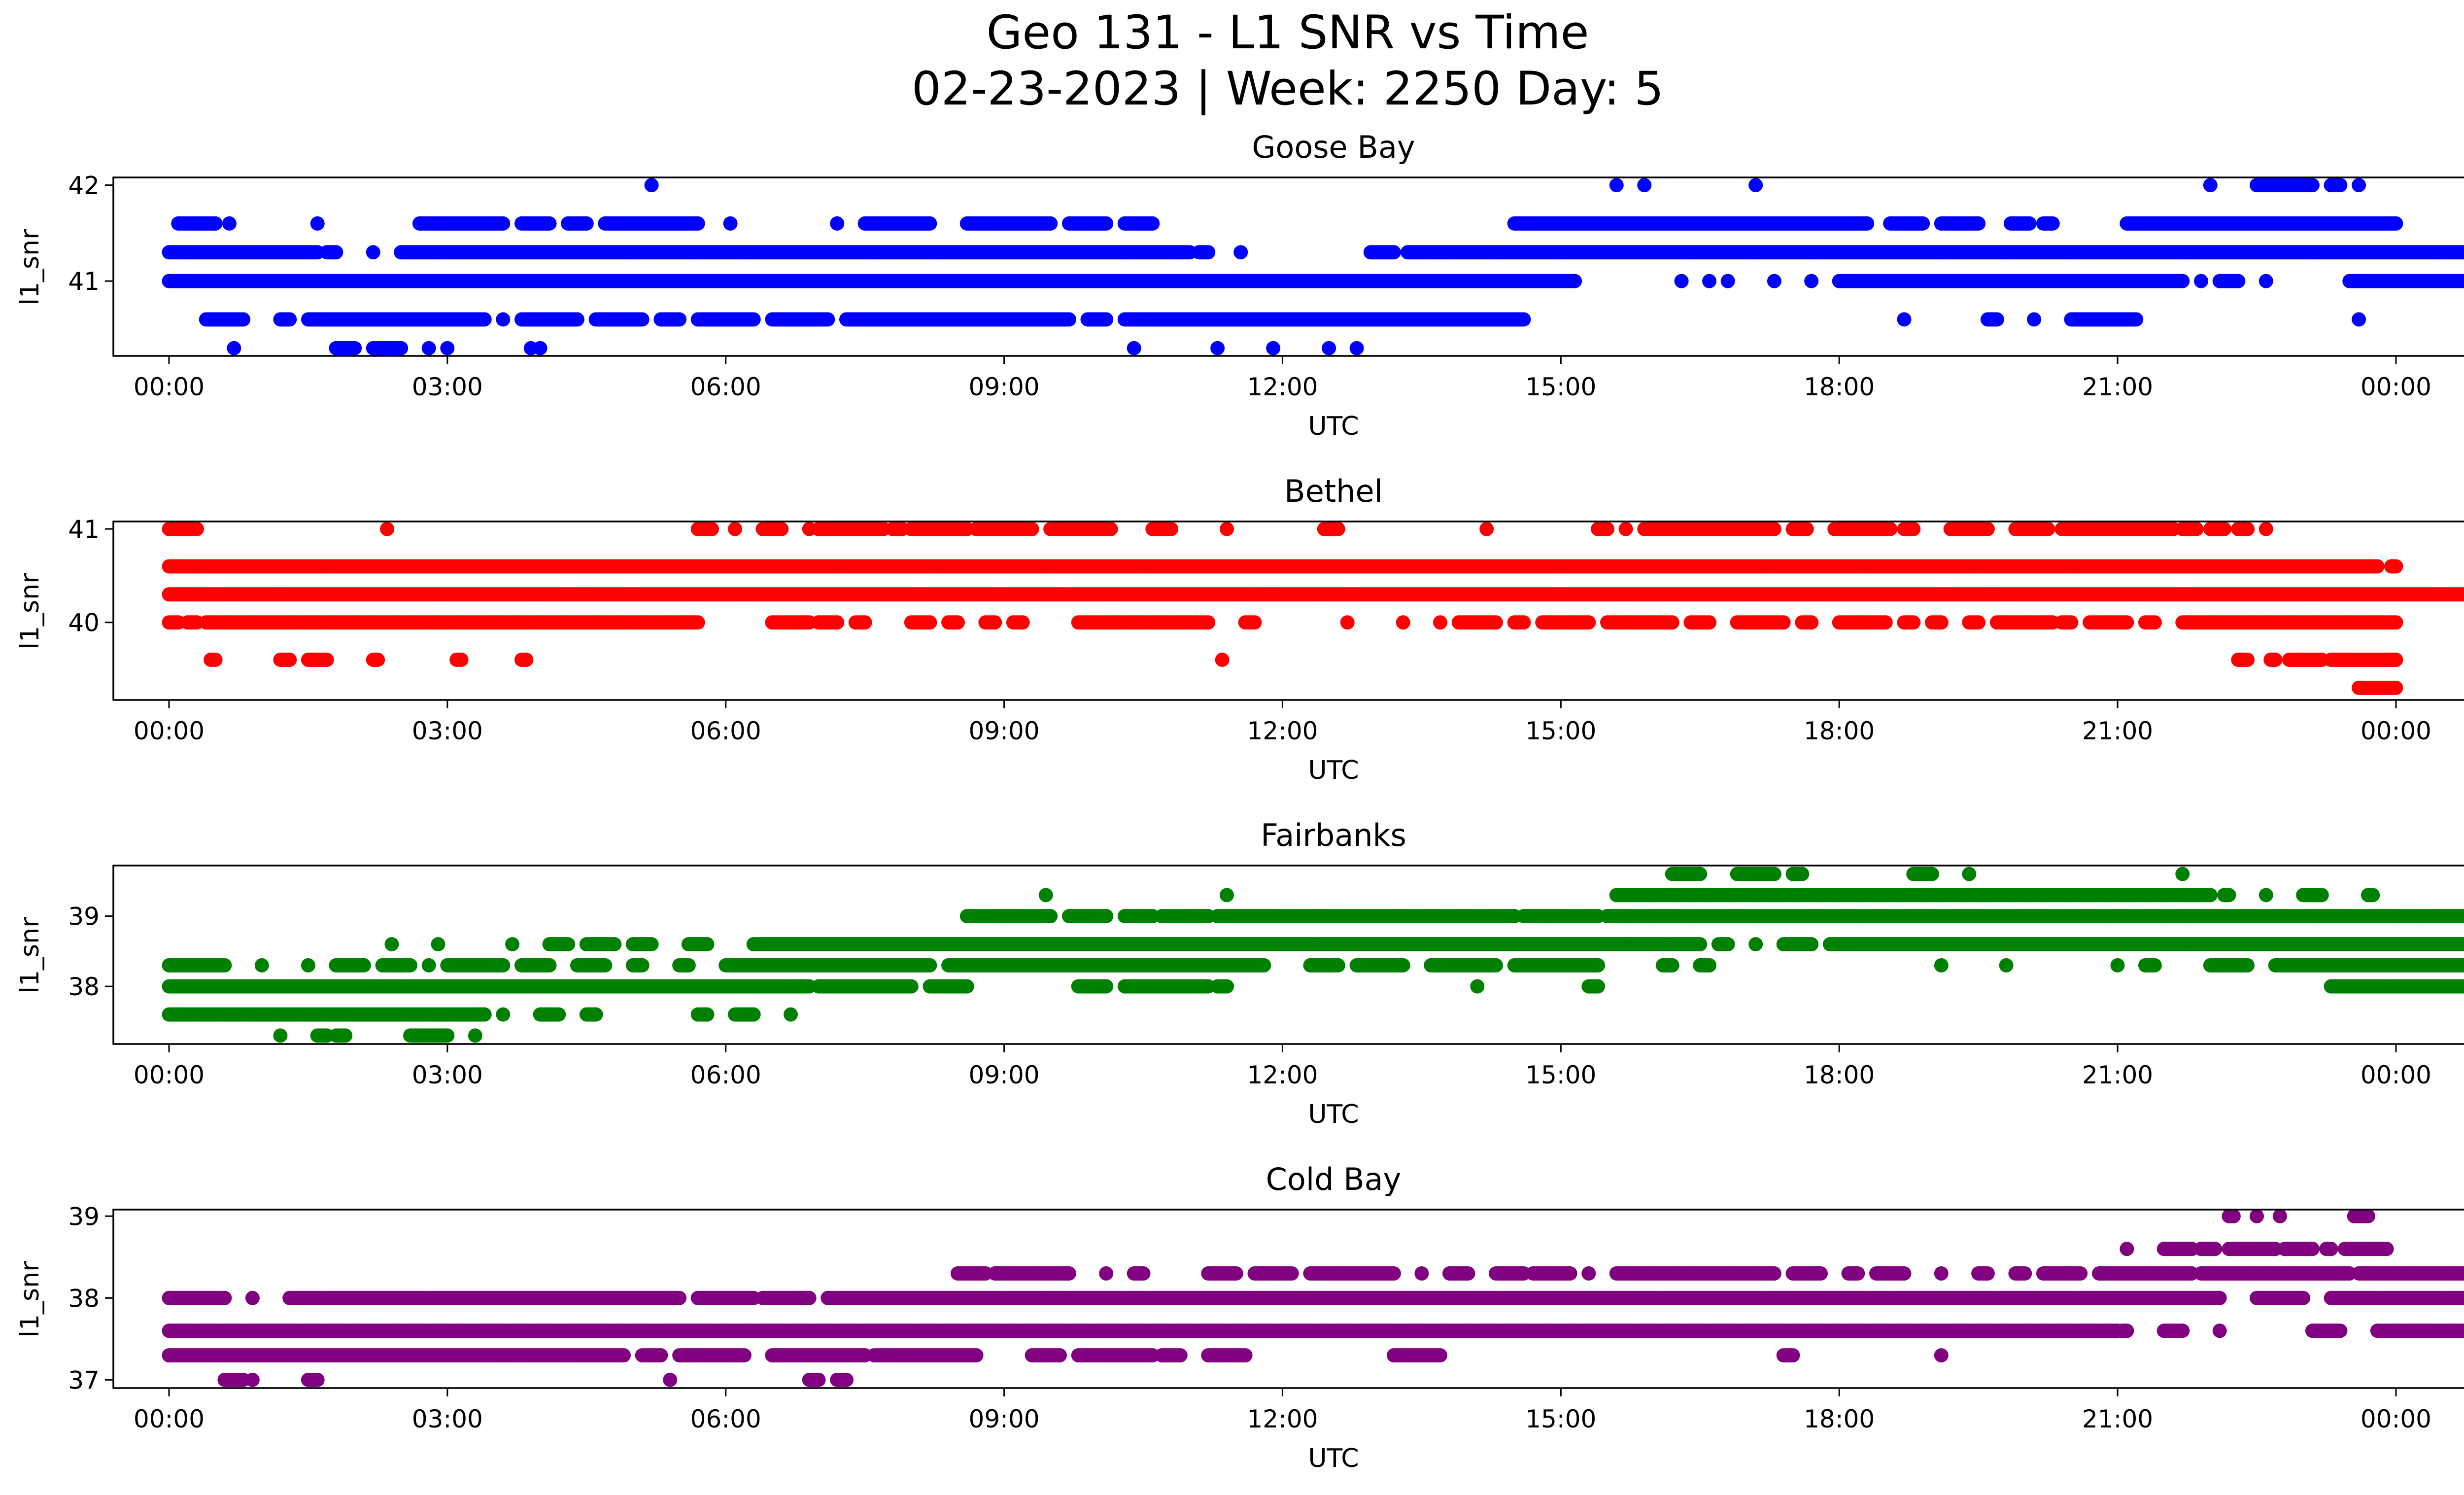  What do you see at coordinates (2117, 387) in the screenshot?
I see `x-tick-label: 21:00` at bounding box center [2117, 387].